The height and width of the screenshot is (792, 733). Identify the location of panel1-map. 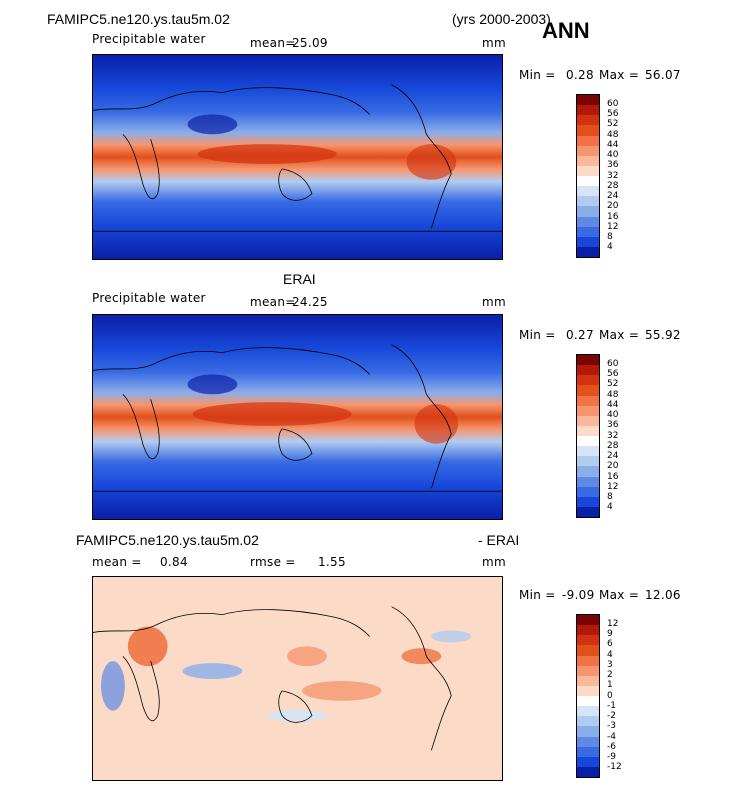
(297, 157).